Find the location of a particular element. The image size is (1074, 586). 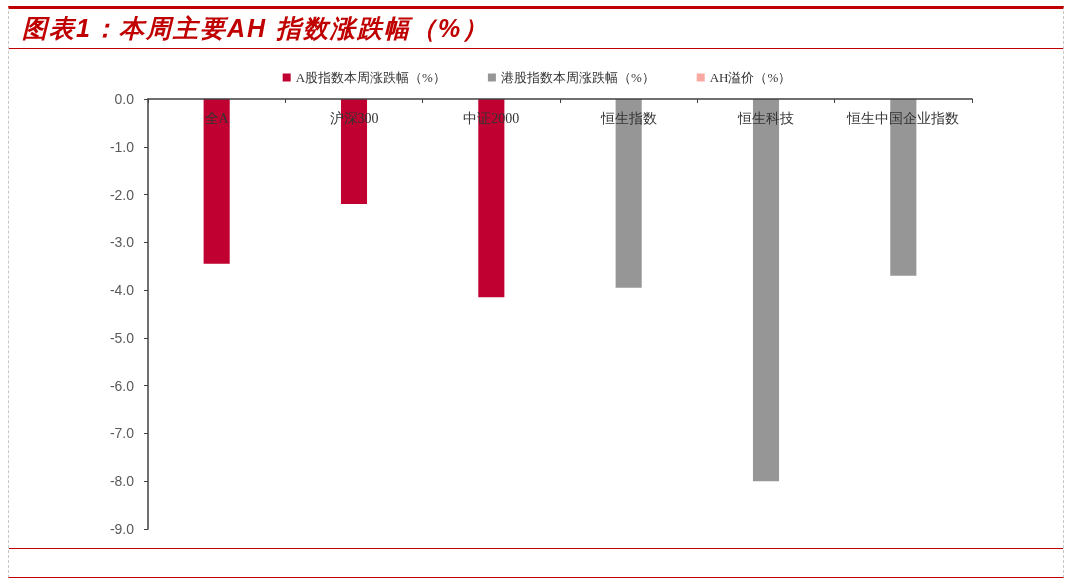

legend-label: AH溢价（%） is located at coordinates (750, 77).